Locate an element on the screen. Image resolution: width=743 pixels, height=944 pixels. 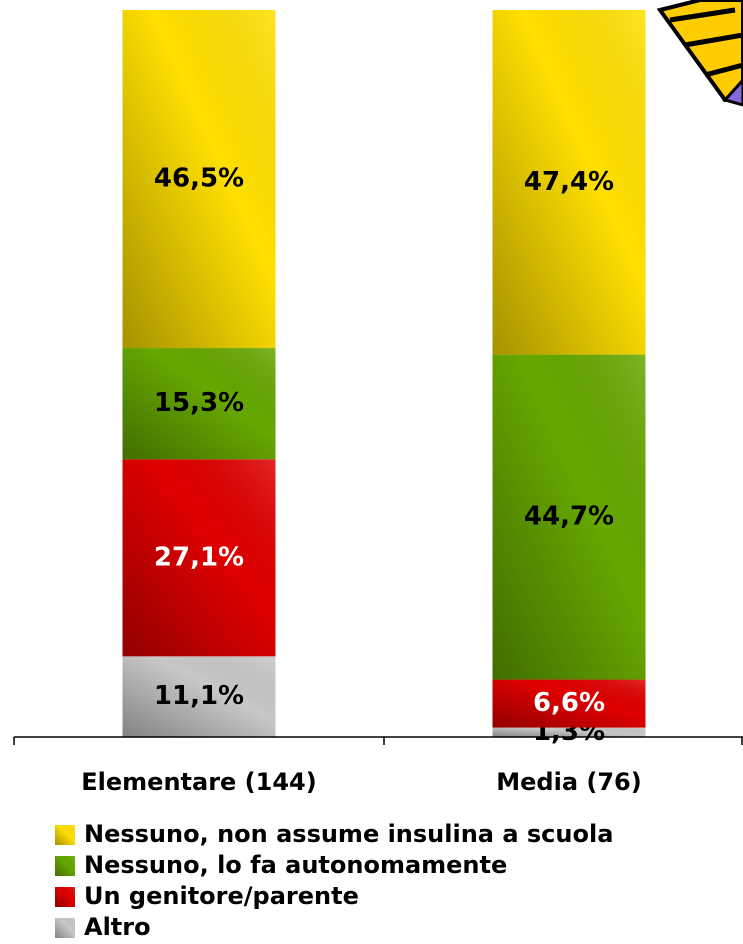
value-label: 46,5% is located at coordinates (199, 179).